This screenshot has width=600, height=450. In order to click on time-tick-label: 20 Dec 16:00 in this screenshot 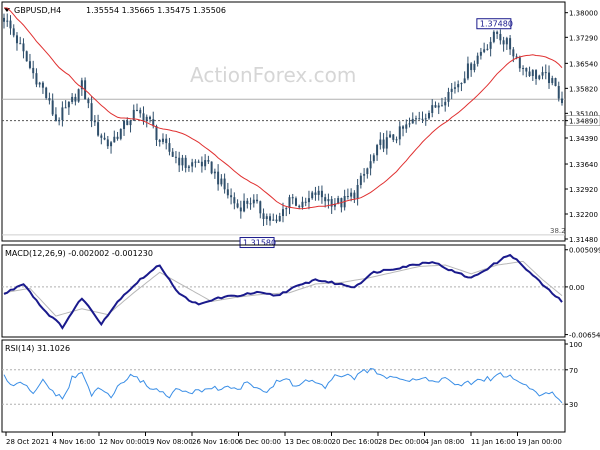, I will do `click(355, 442)`.